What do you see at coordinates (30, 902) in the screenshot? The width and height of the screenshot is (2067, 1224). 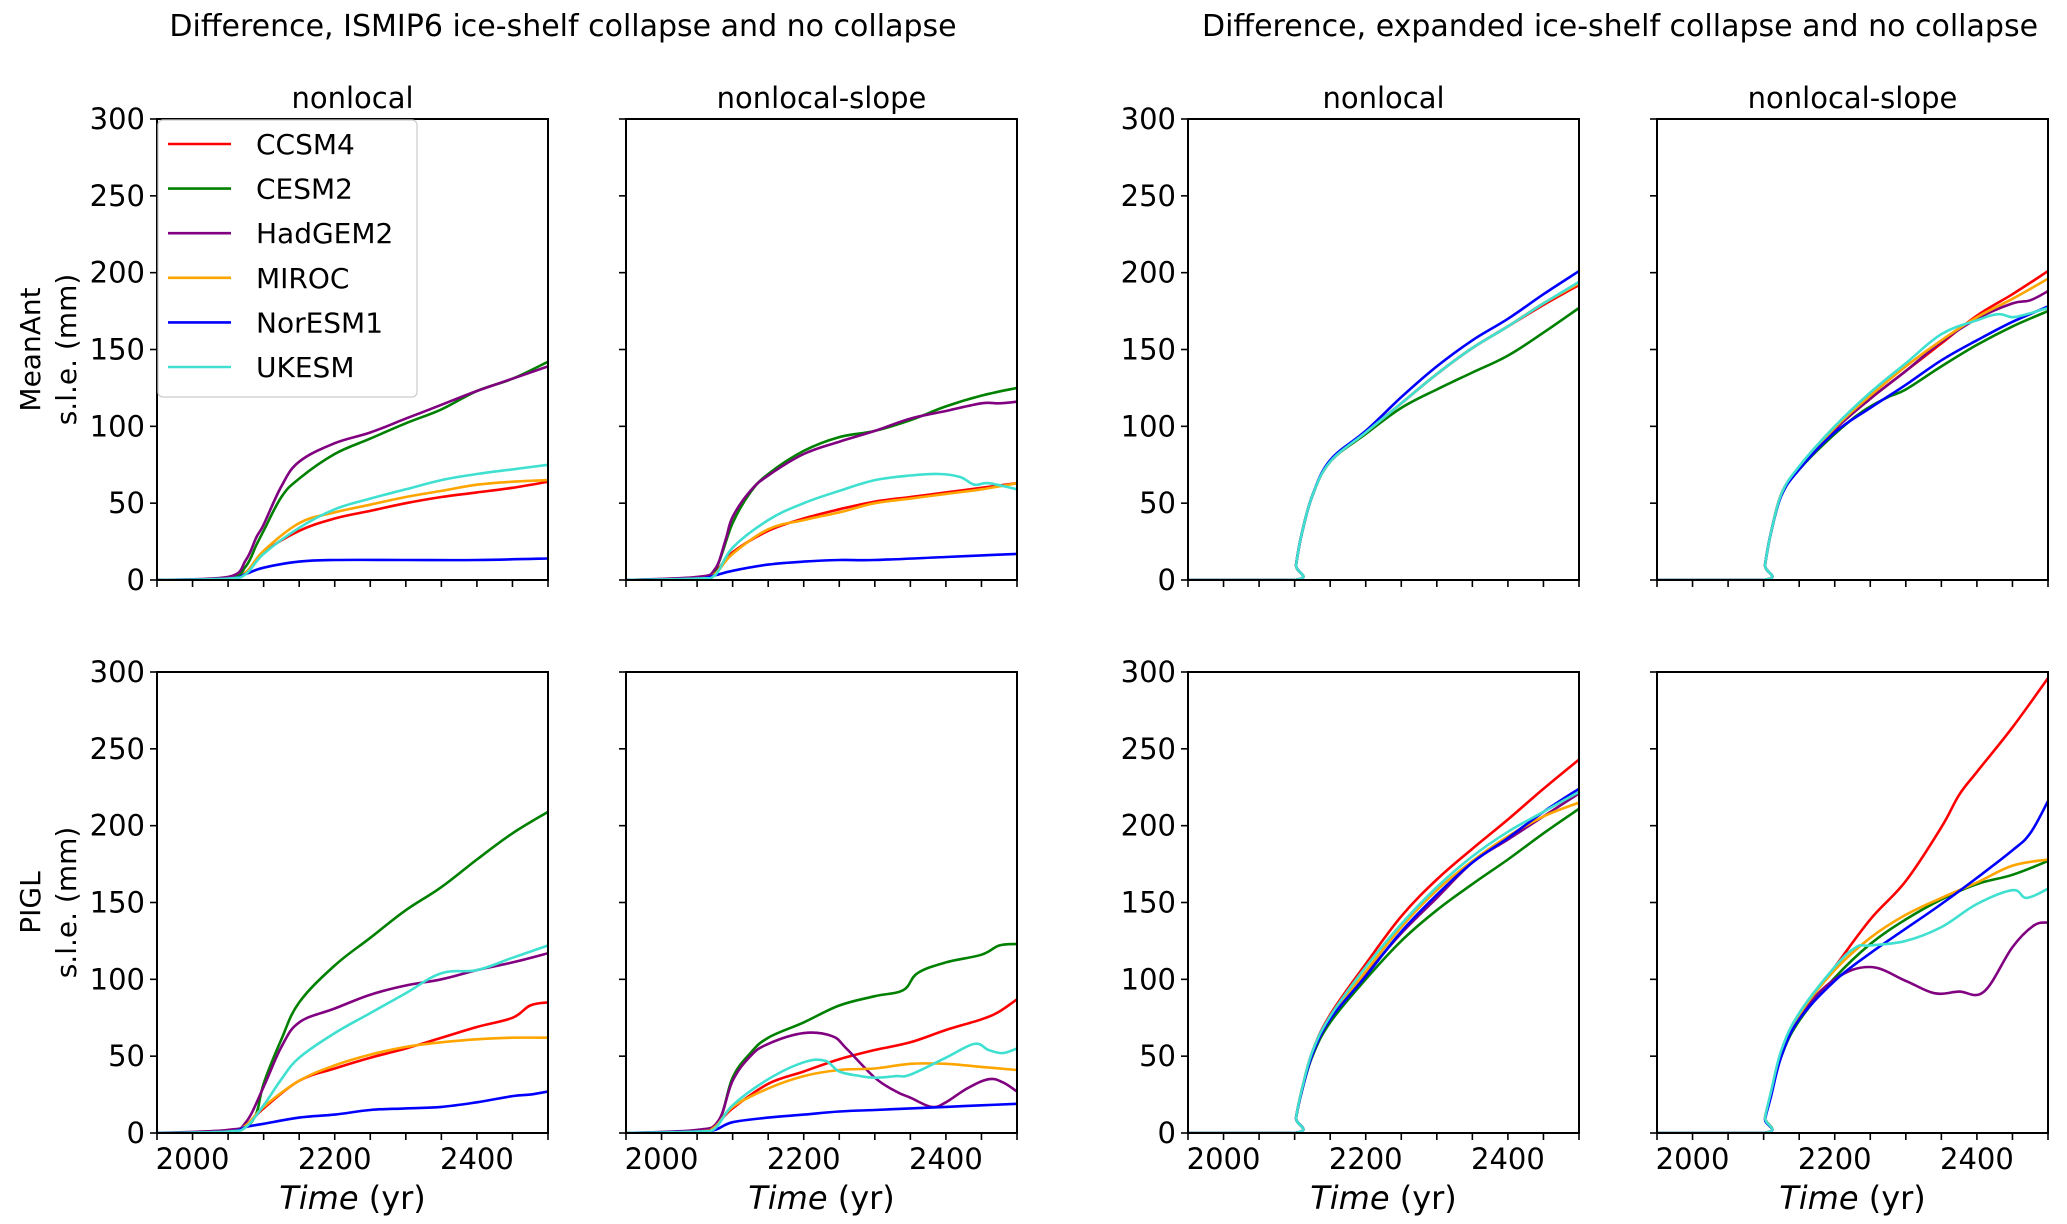 I see `y-axis-label: PIGL` at bounding box center [30, 902].